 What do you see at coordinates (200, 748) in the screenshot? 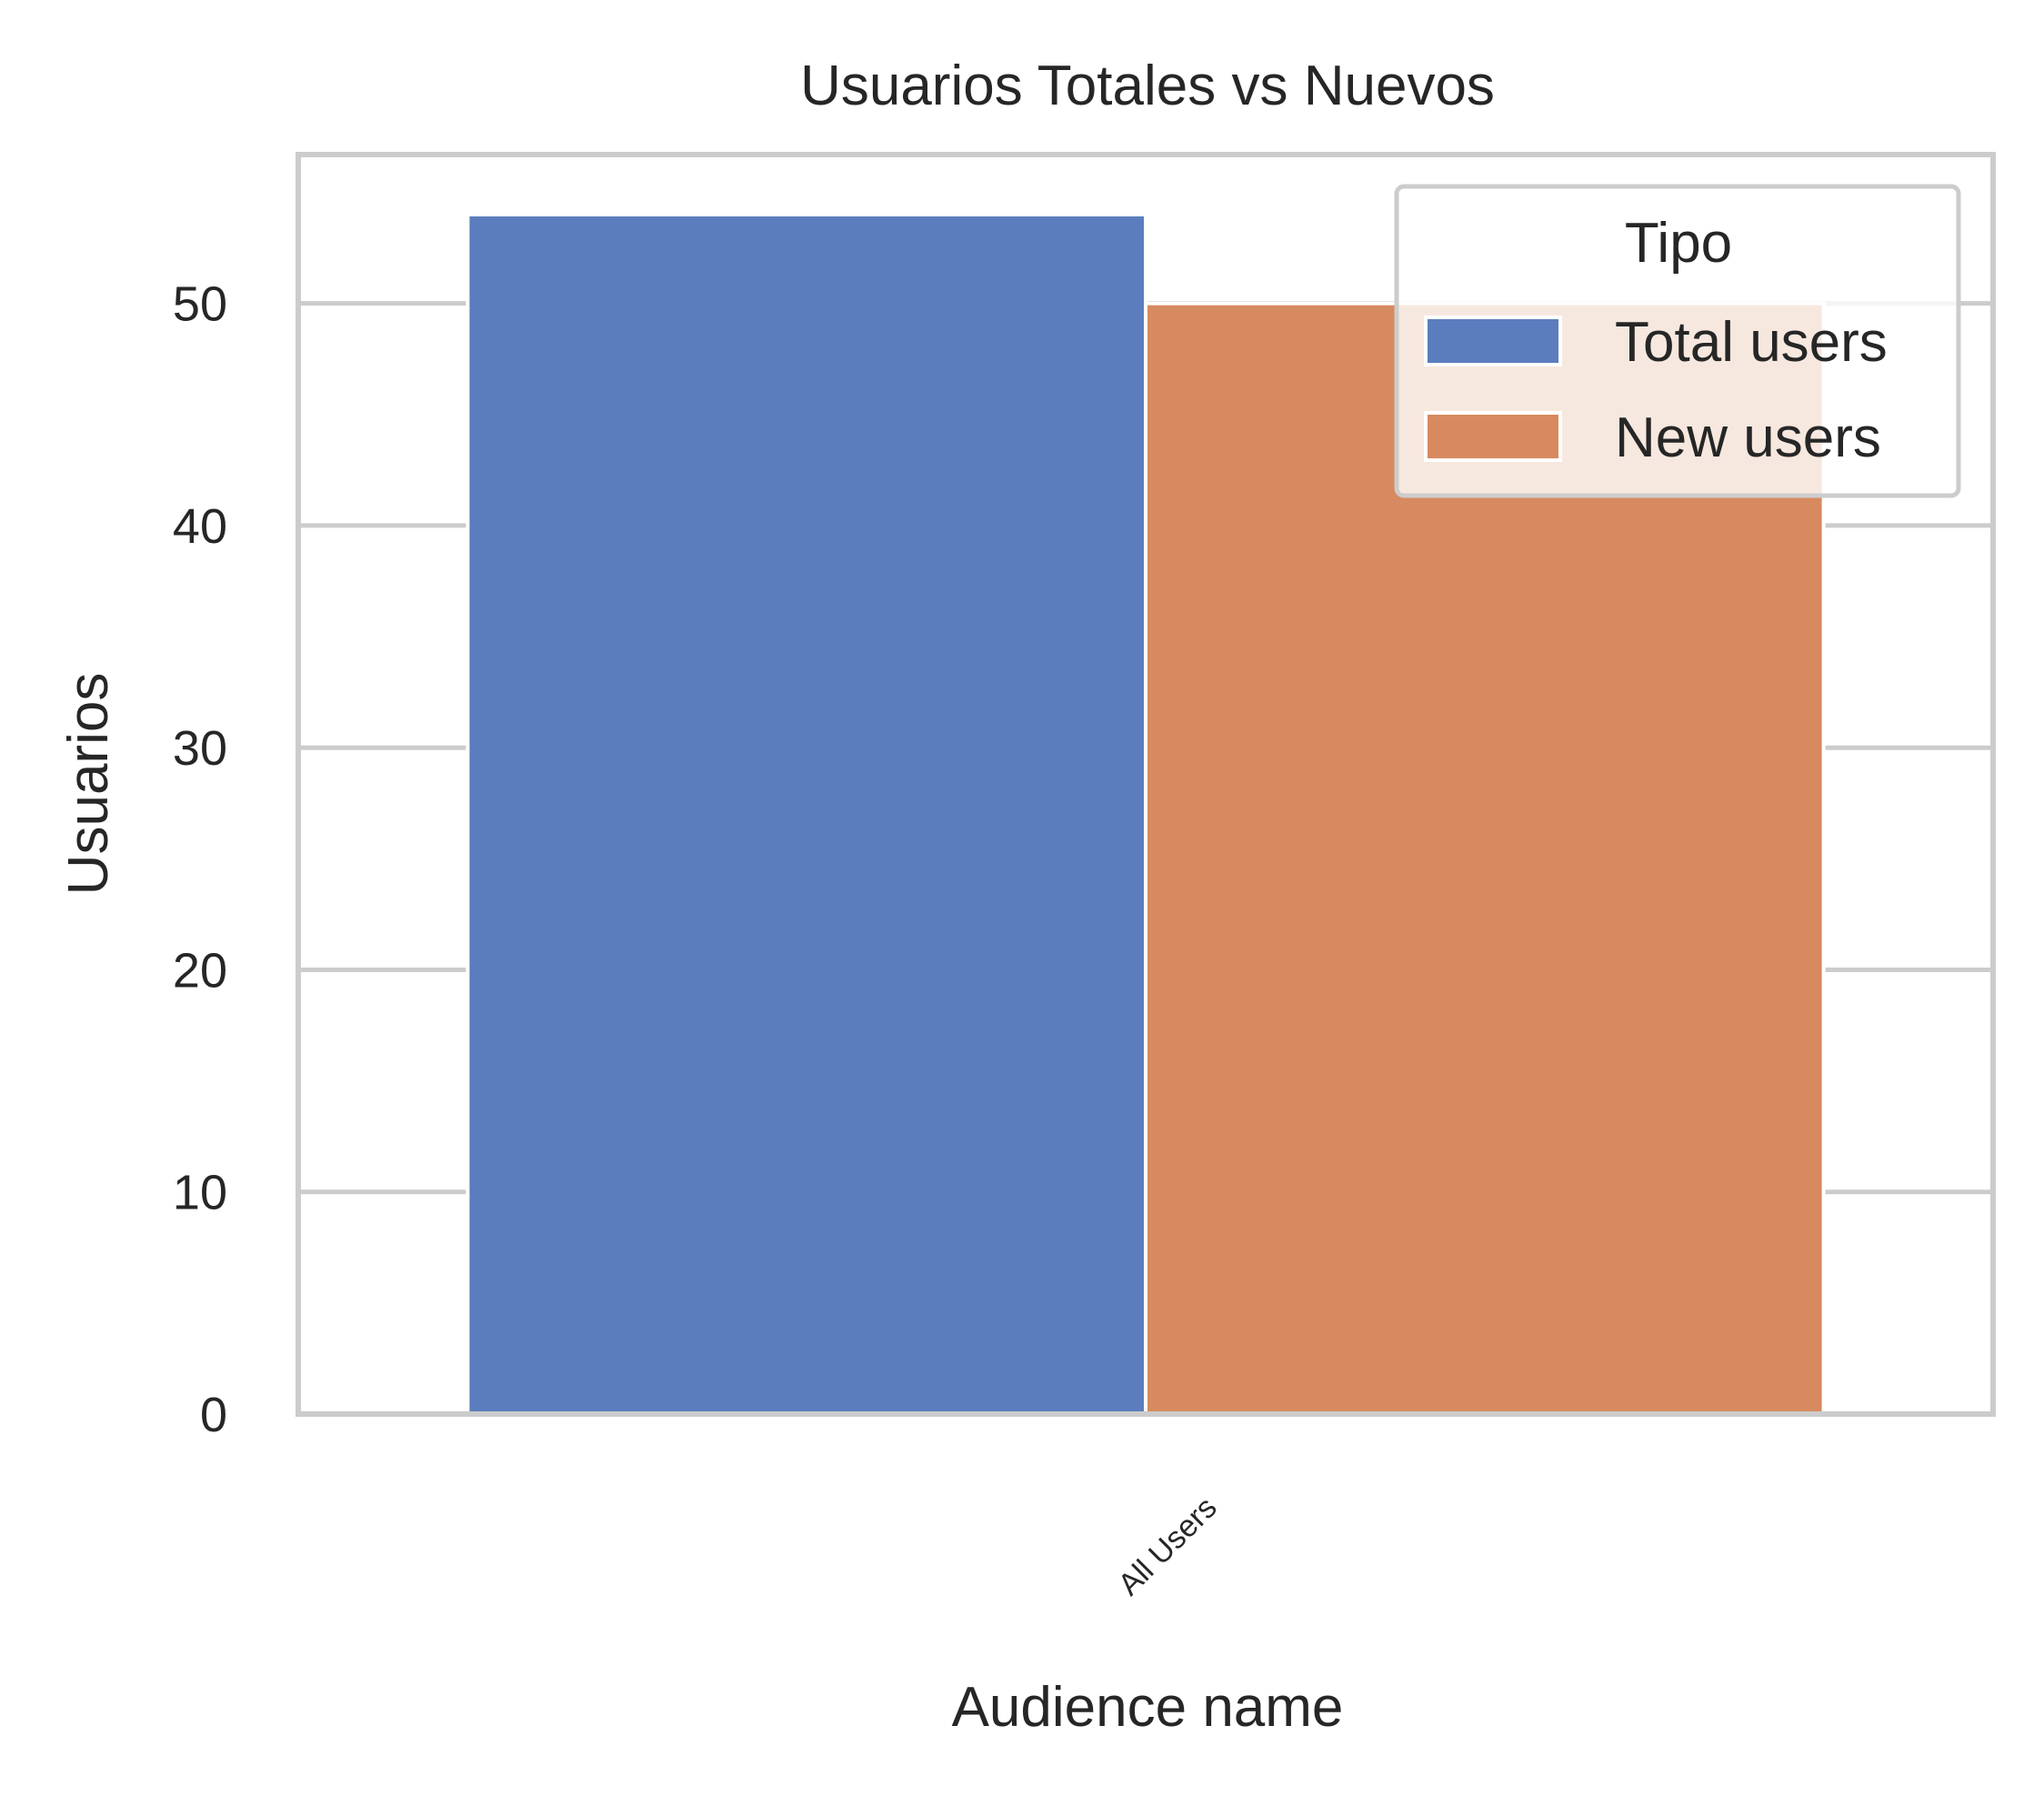
I see `y-tick-label: 30` at bounding box center [200, 748].